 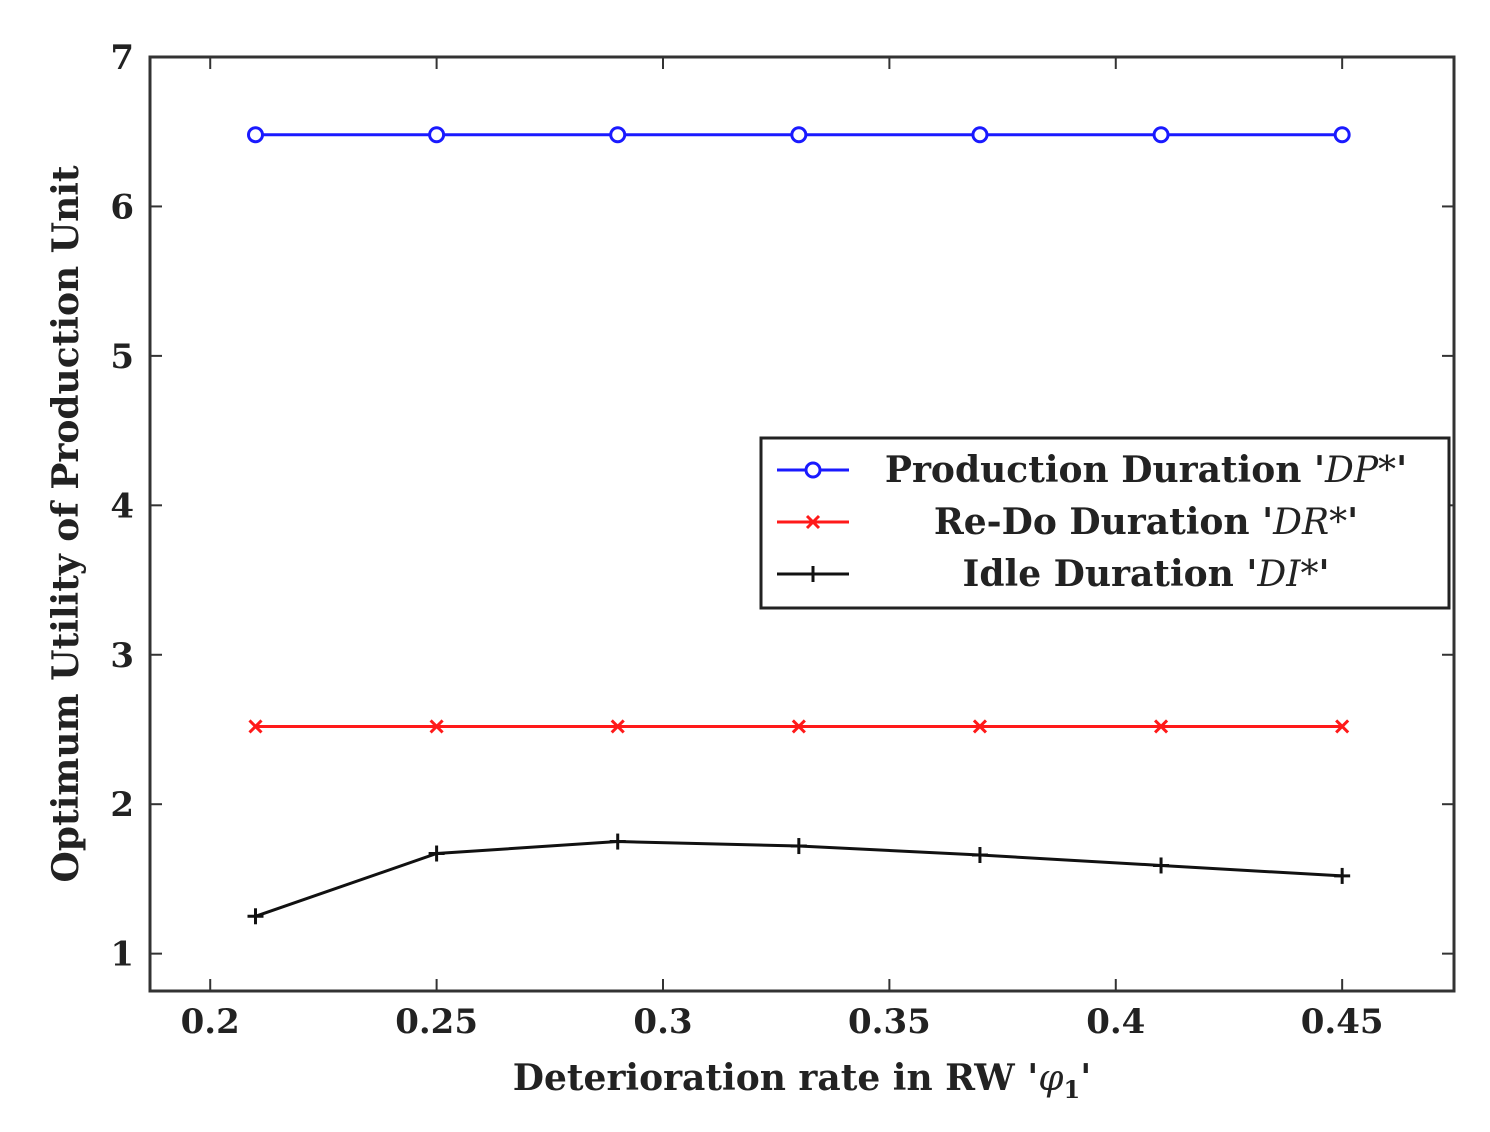 I want to click on y-tick-label: 6, so click(x=122, y=207).